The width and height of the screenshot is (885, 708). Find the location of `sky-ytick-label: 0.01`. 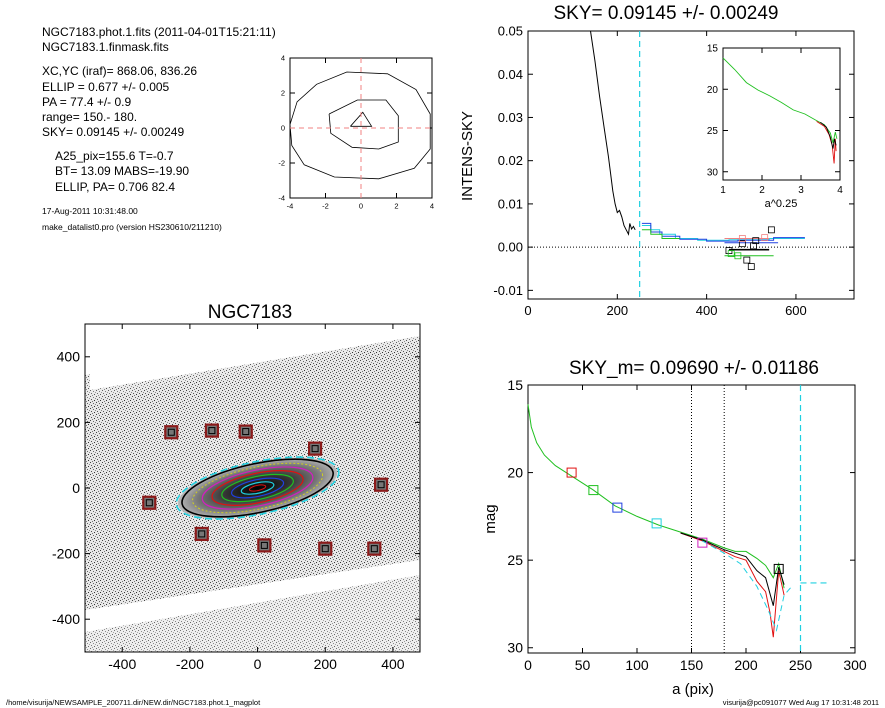

sky-ytick-label: 0.01 is located at coordinates (510, 203).